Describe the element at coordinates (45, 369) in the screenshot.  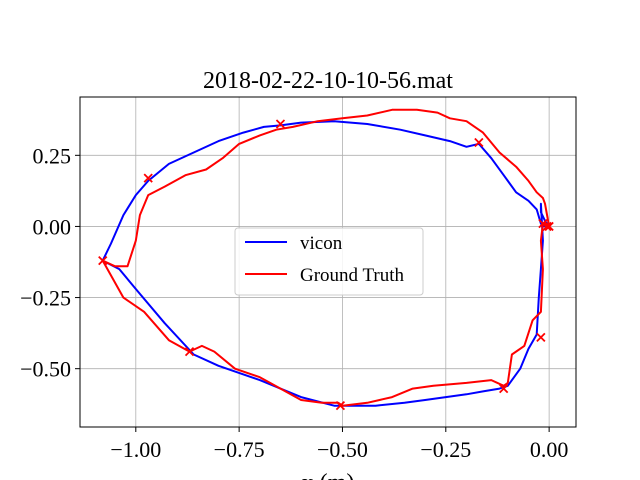
I see `y-tick-label: −0.50` at that location.